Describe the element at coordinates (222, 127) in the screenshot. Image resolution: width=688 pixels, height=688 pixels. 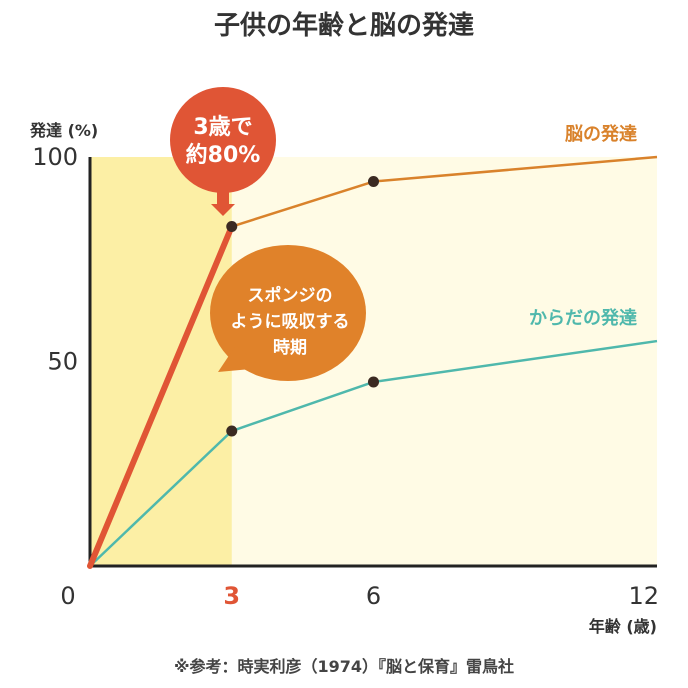
I see `callout-1-line-1: 3歳で` at that location.